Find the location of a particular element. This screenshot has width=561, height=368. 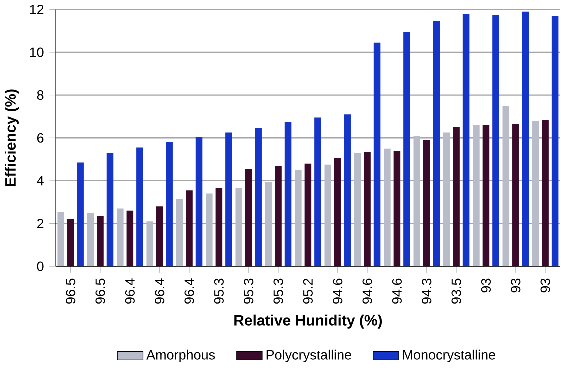

legend-label: Monocrystalline is located at coordinates (449, 356).